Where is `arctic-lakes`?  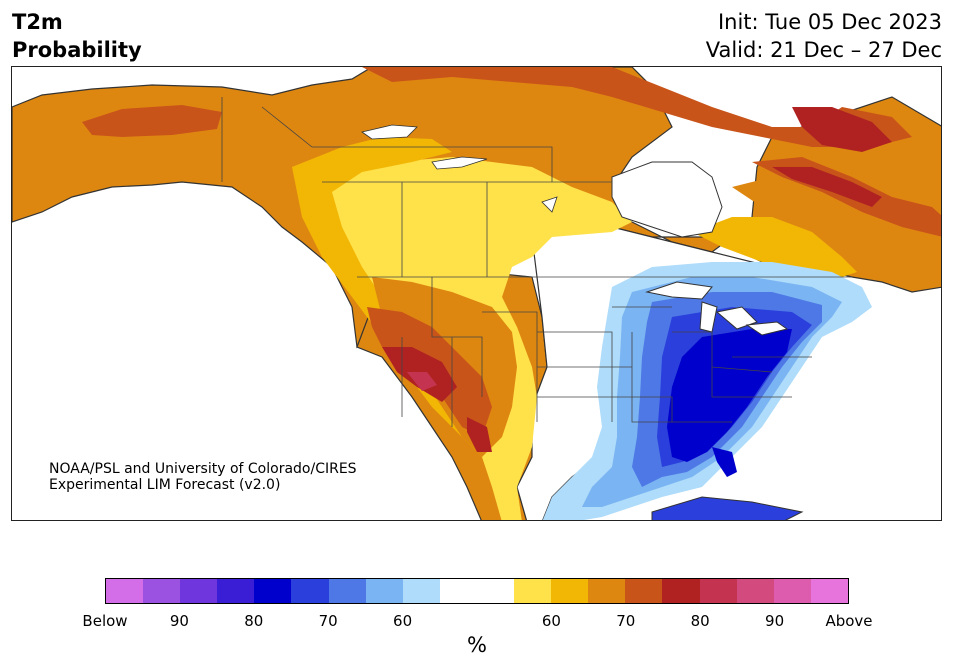
arctic-lakes is located at coordinates (459, 168).